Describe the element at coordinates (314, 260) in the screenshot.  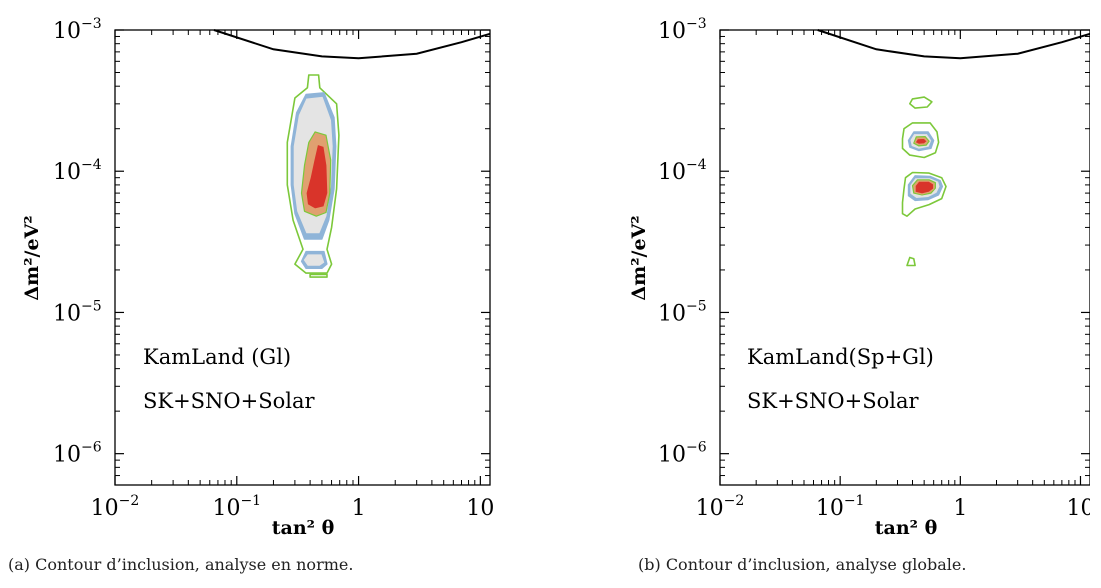
I see `contour-region-grey` at that location.